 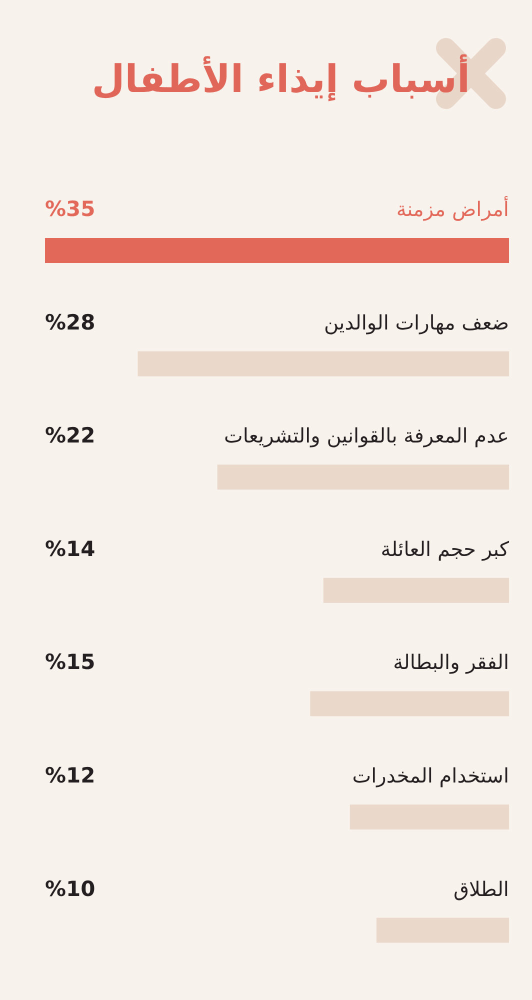 What do you see at coordinates (70, 888) in the screenshot?
I see `data-label: %10` at bounding box center [70, 888].